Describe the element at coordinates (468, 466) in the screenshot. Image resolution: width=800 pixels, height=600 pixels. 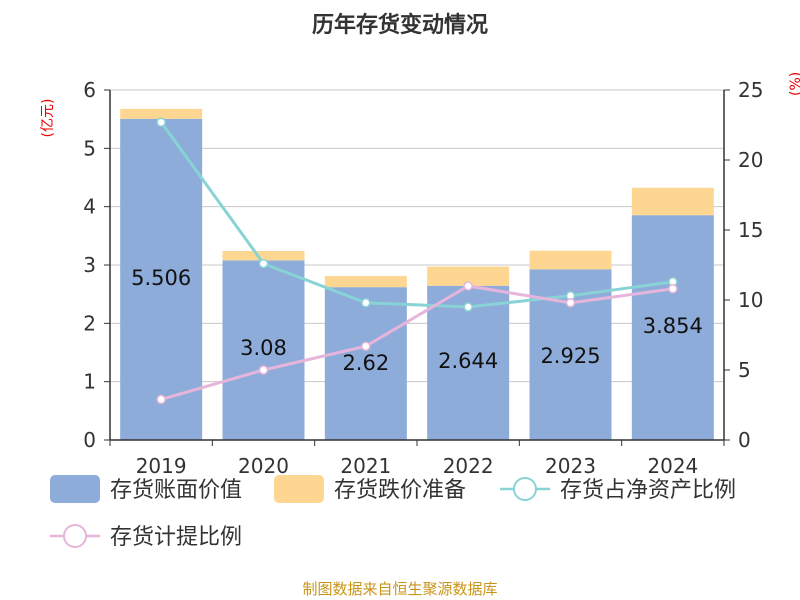
I see `x-tick-label: 2022` at that location.